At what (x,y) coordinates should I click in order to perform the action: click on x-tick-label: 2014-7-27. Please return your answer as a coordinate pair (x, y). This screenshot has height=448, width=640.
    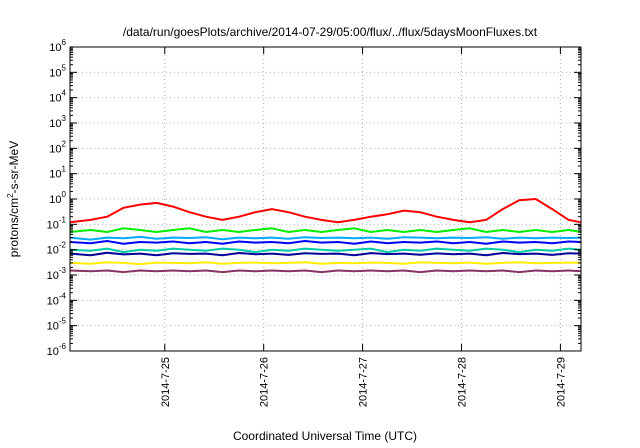
    Looking at the image, I should click on (364, 382).